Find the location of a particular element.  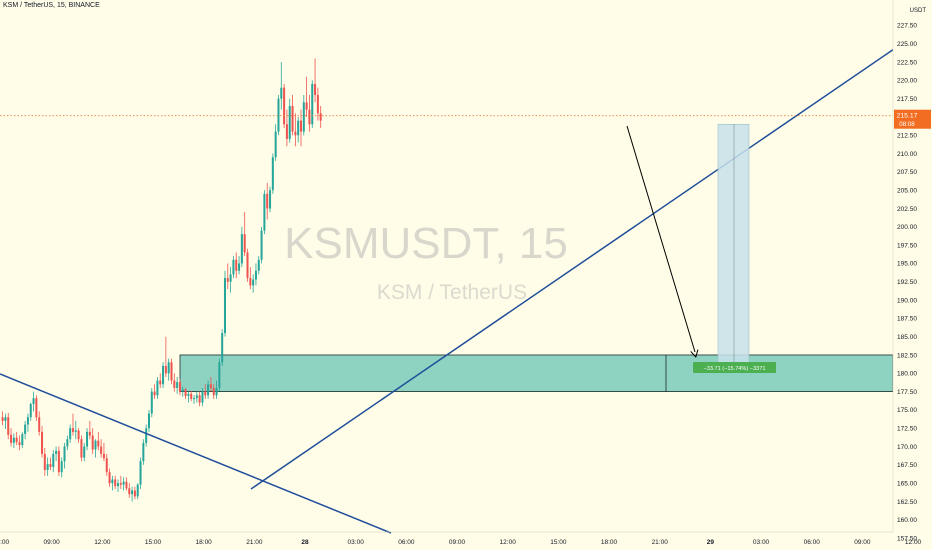

time-tick-label: 03:00 is located at coordinates (356, 542).